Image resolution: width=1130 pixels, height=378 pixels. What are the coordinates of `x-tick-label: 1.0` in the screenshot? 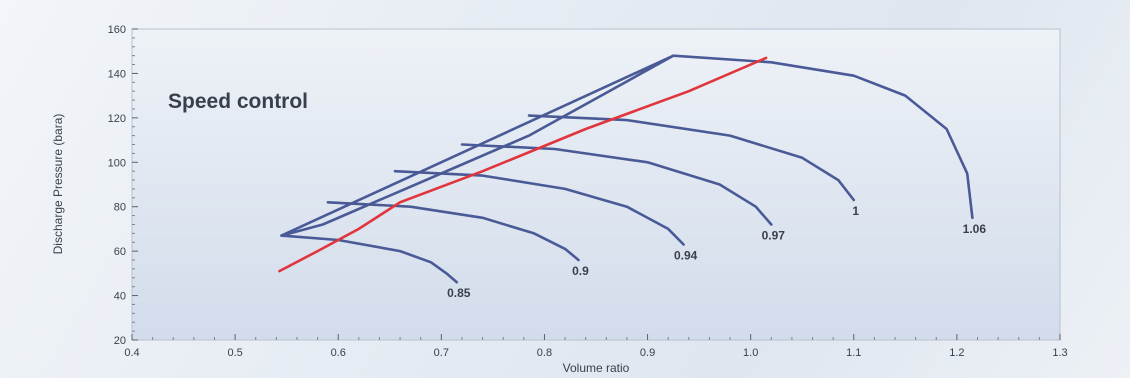 It's located at (750, 353).